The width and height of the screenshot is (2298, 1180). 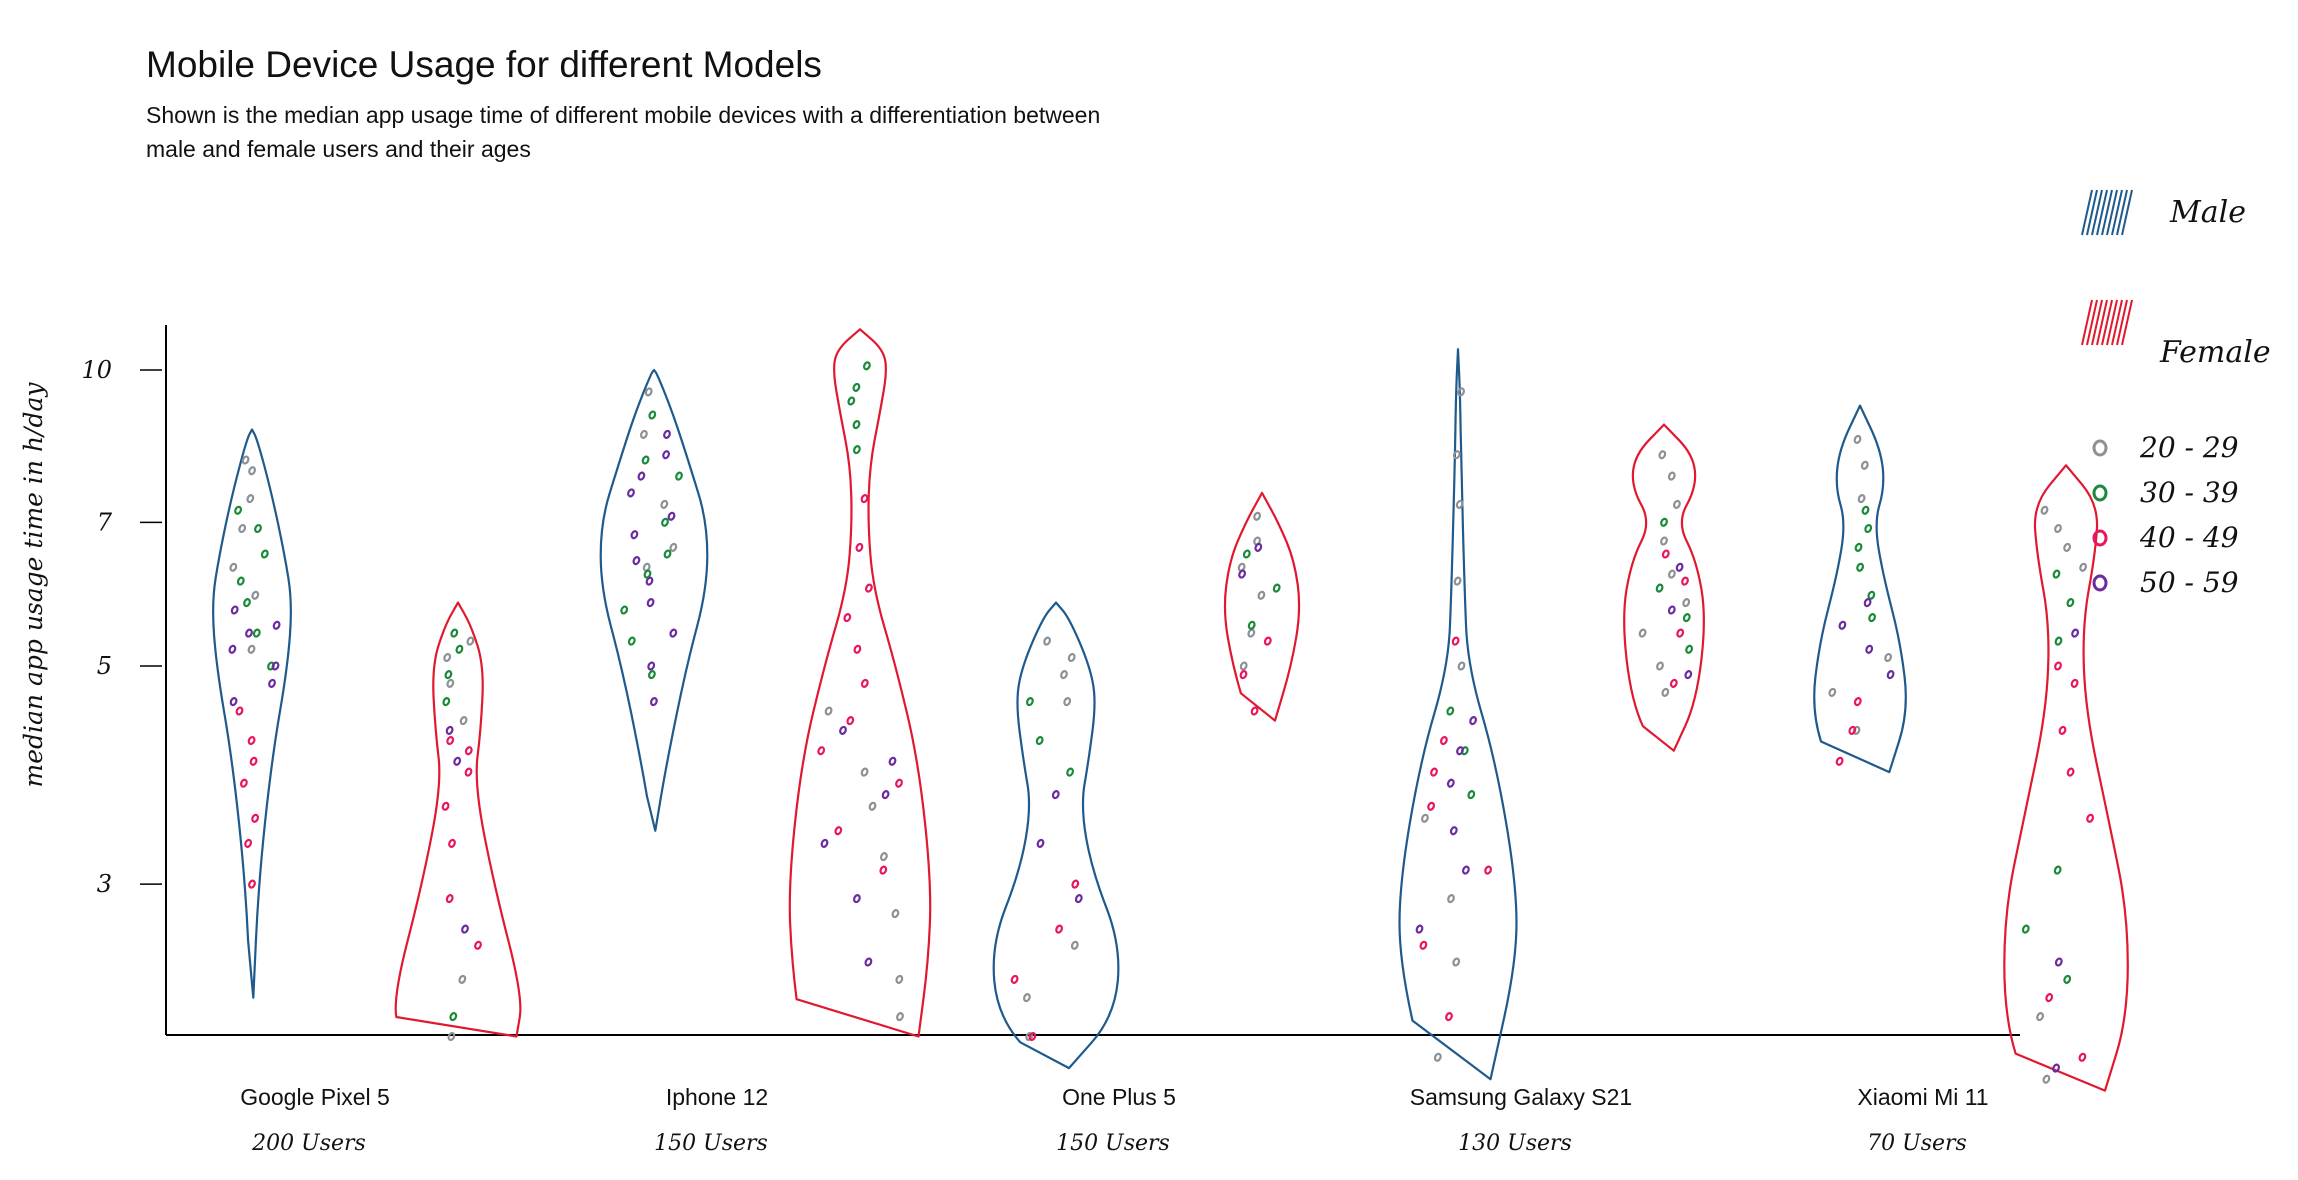 I want to click on violin-male, so click(x=1860, y=589).